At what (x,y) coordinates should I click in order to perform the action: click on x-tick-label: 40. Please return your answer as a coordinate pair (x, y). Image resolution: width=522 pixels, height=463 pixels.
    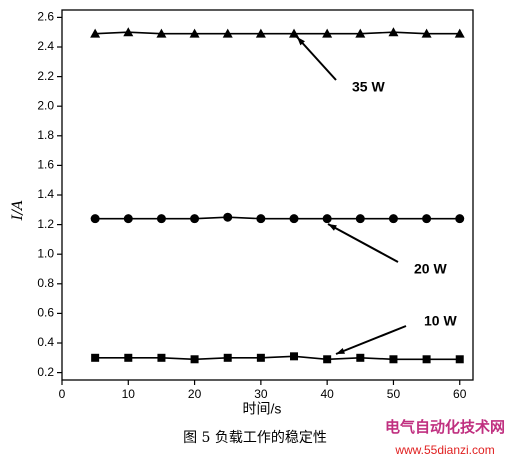
    Looking at the image, I should click on (327, 394).